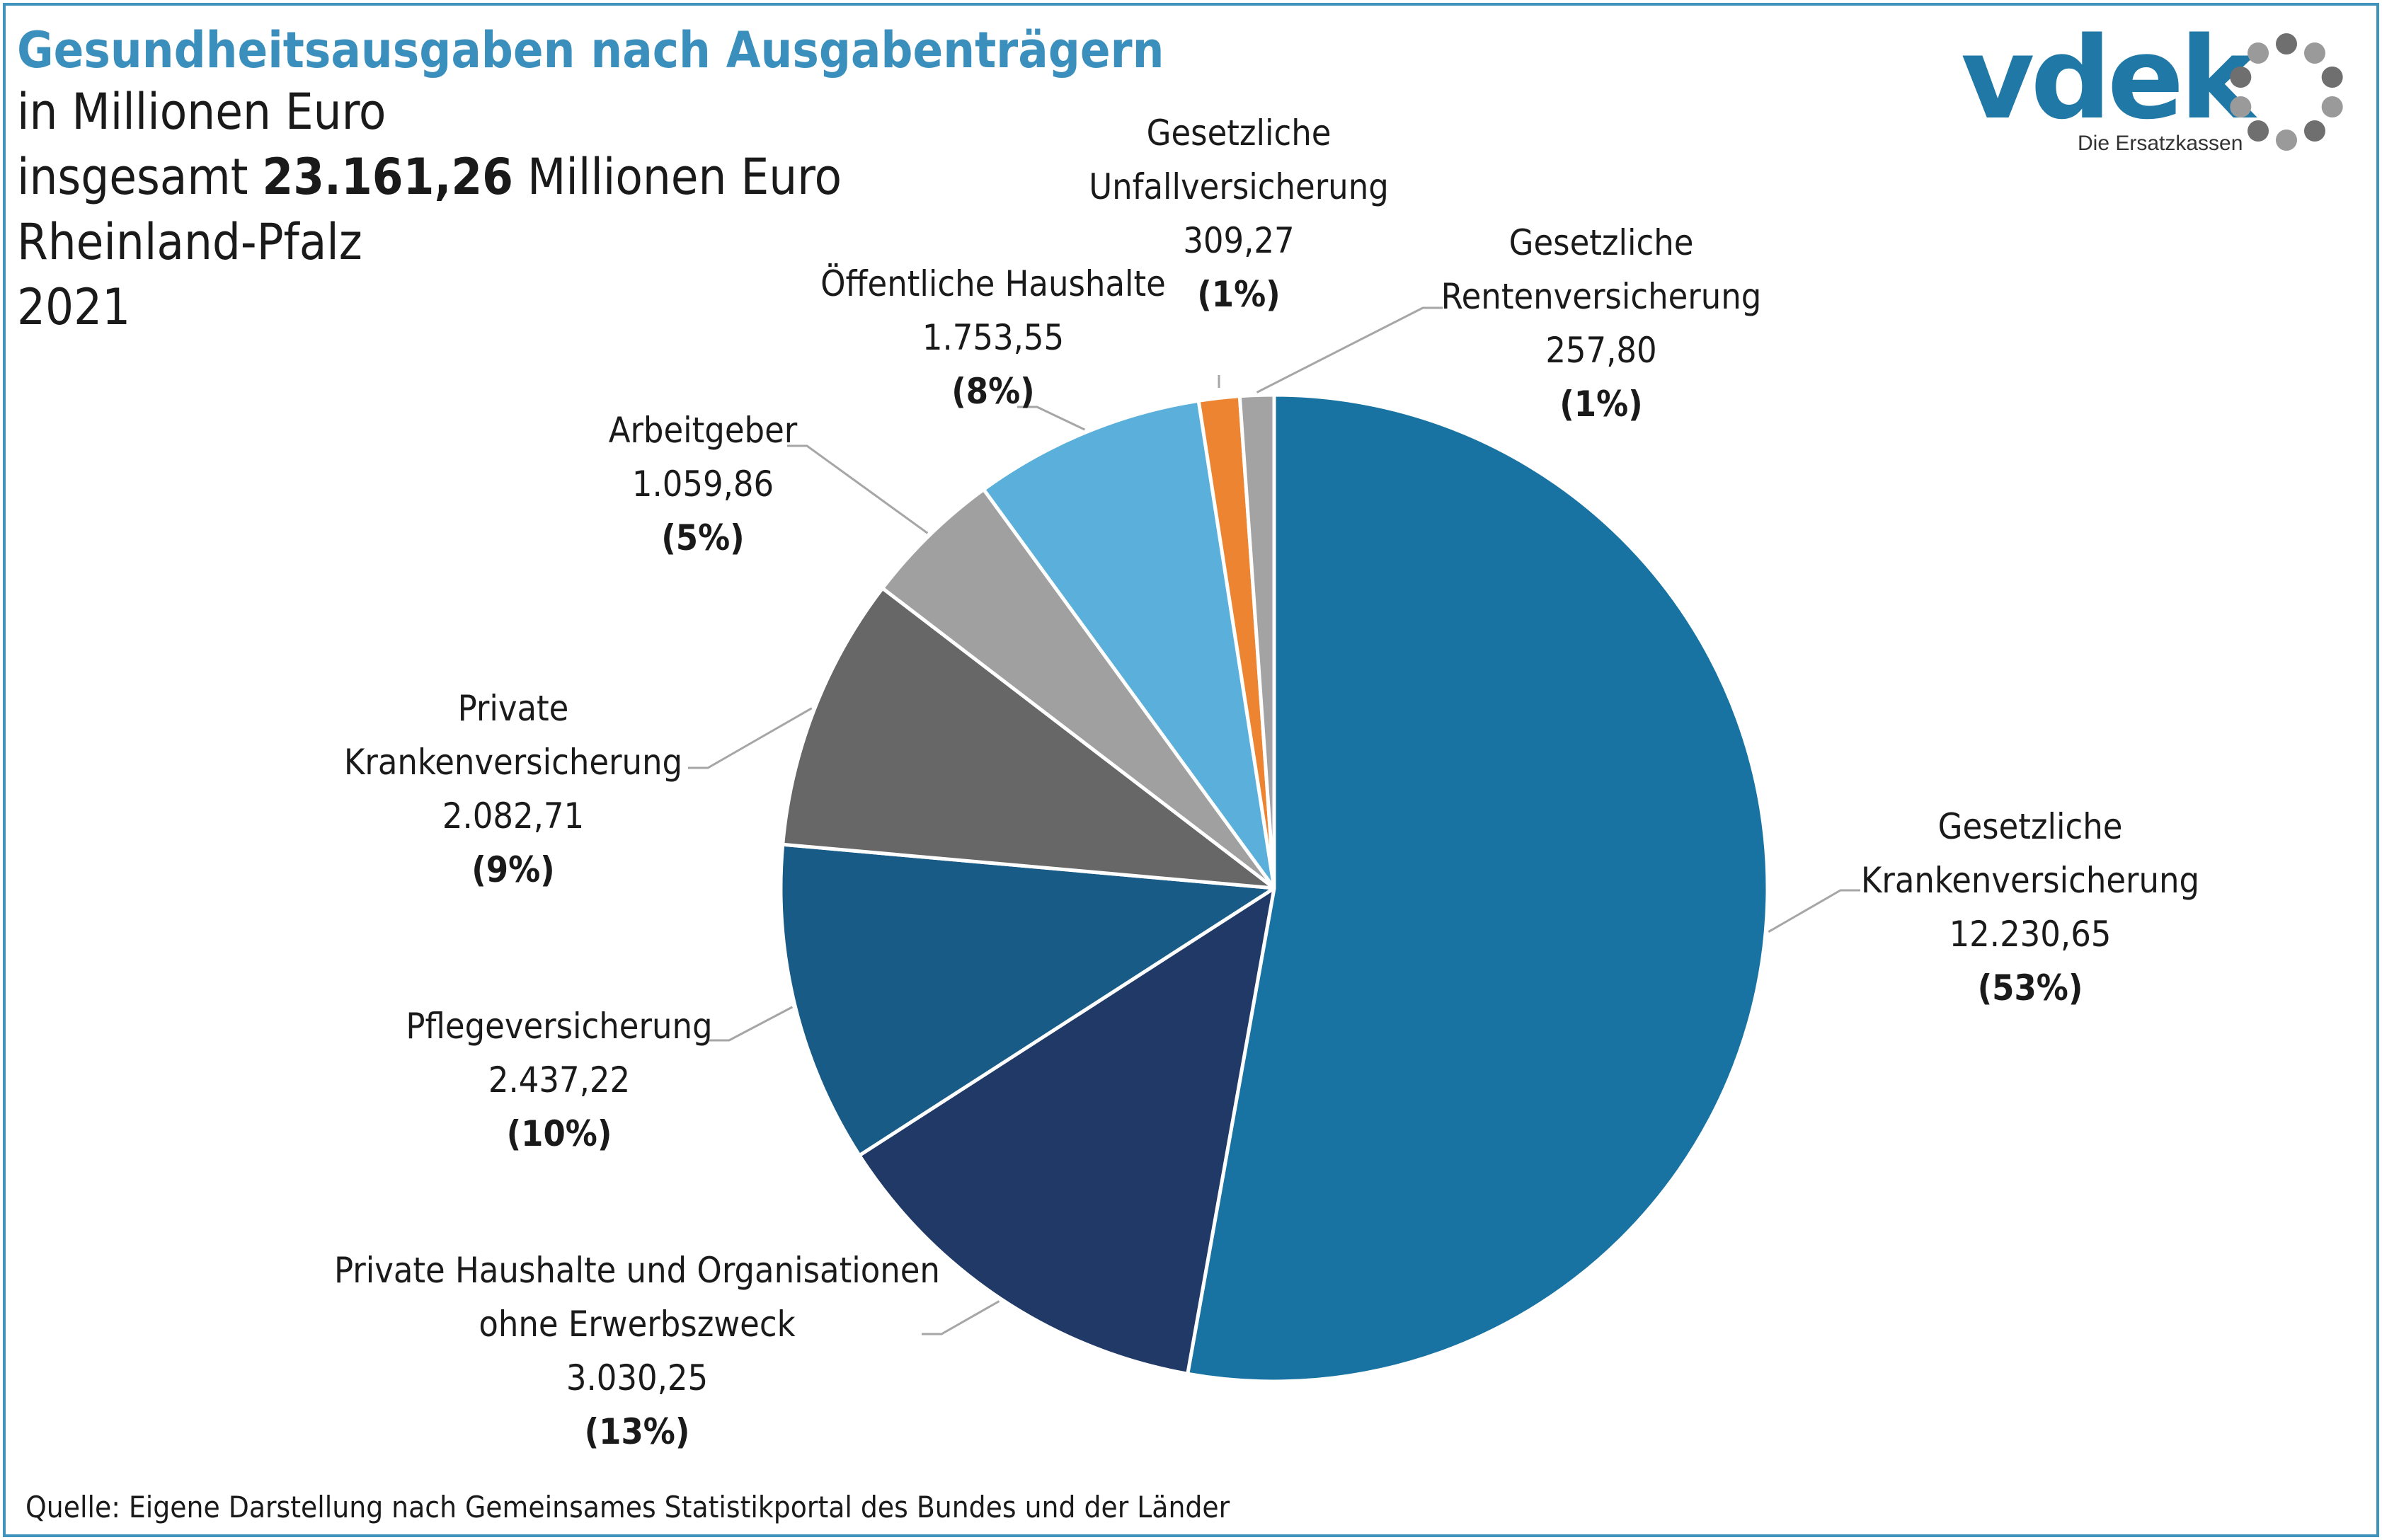 The image size is (2382, 1540). I want to click on vdek-logo: vdek Die Ersatzkassen, so click(2159, 86).